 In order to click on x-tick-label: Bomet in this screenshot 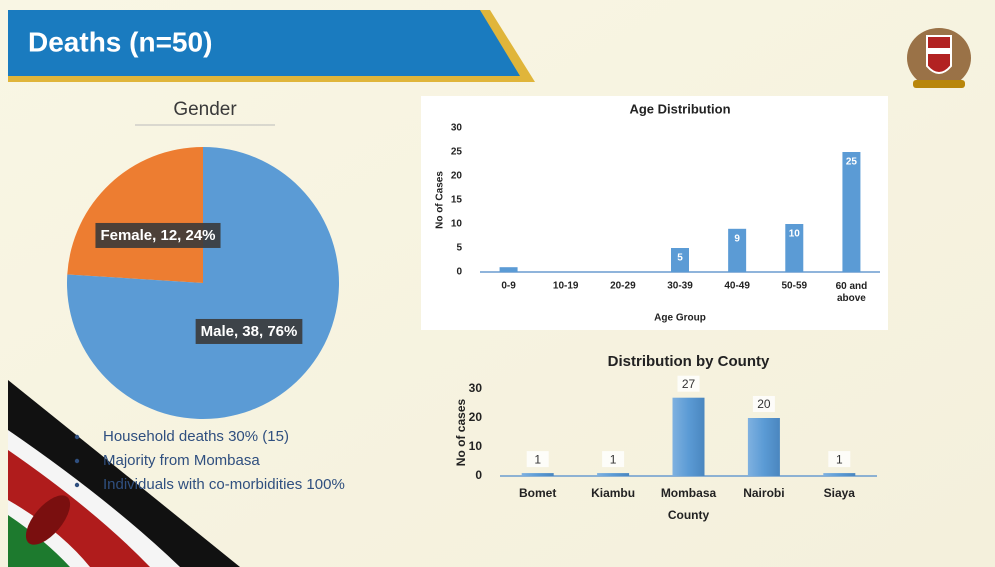, I will do `click(537, 493)`.